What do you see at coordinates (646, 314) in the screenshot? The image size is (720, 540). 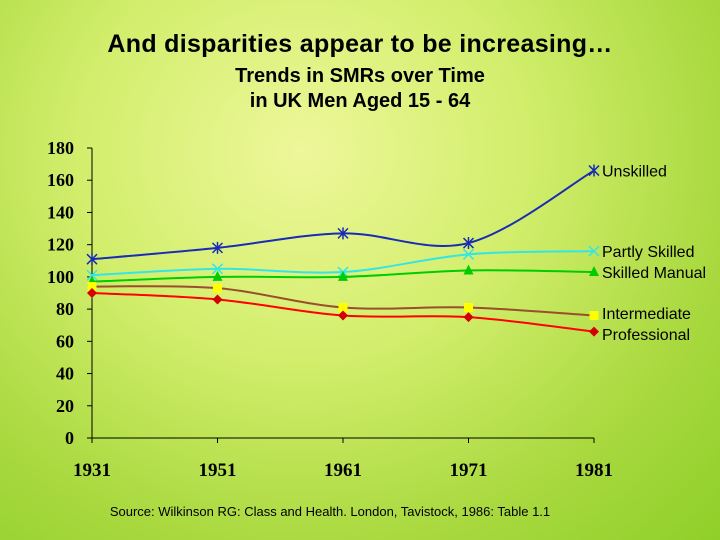 I see `series-label-intermediate: Intermediate` at bounding box center [646, 314].